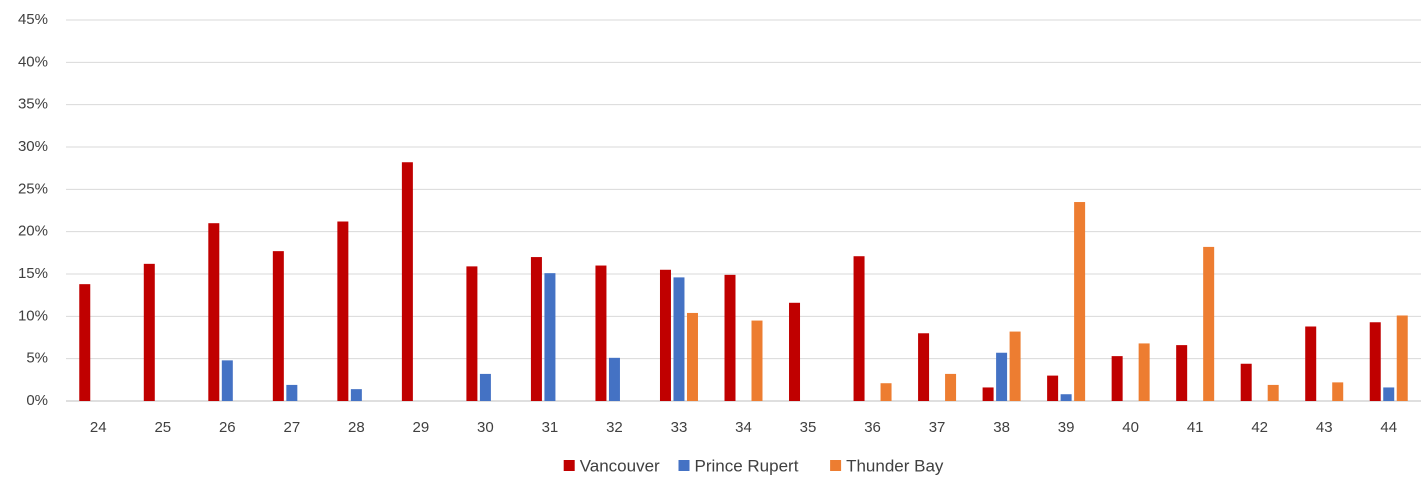 The image size is (1423, 481). Describe the element at coordinates (485, 427) in the screenshot. I see `x-tick-label: 30` at that location.